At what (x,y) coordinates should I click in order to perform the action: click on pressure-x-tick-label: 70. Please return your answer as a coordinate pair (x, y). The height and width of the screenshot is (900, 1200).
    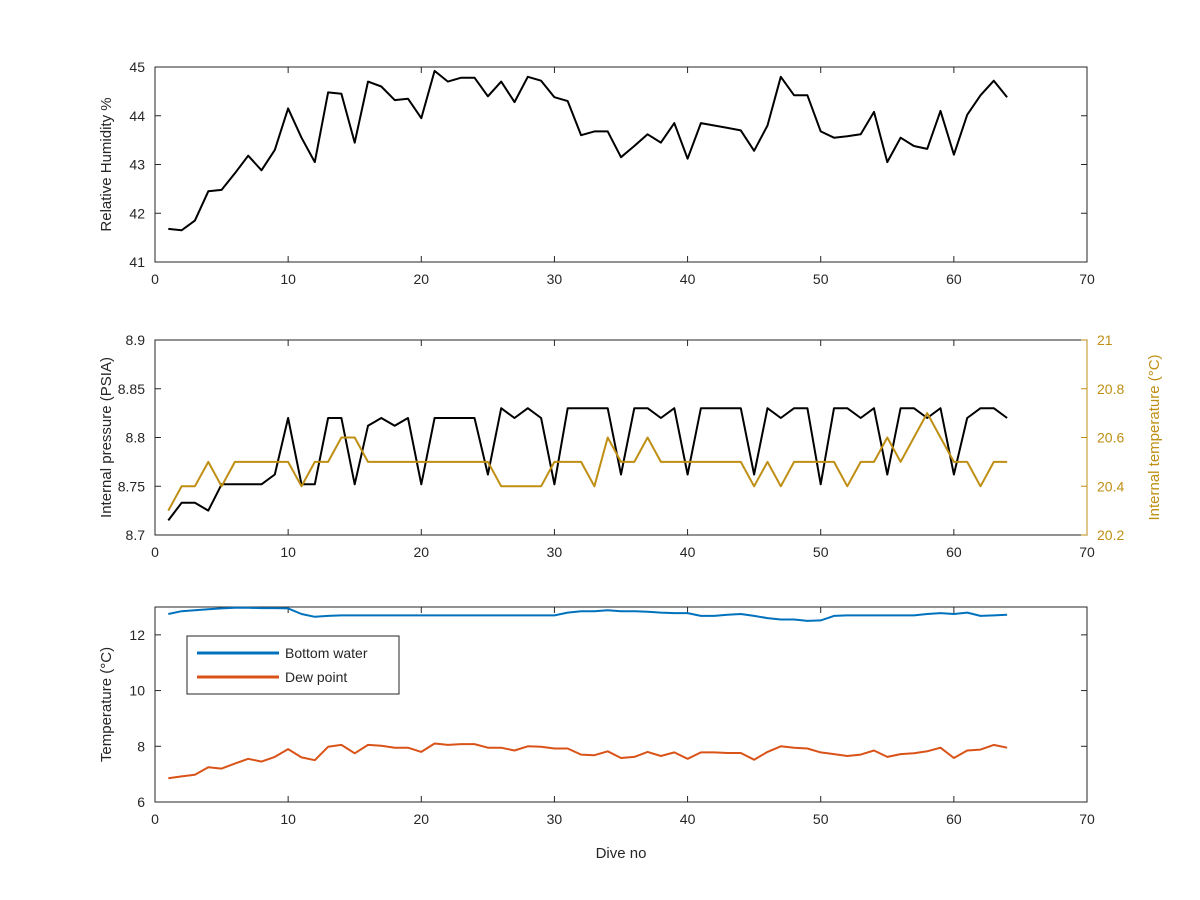
    Looking at the image, I should click on (1087, 552).